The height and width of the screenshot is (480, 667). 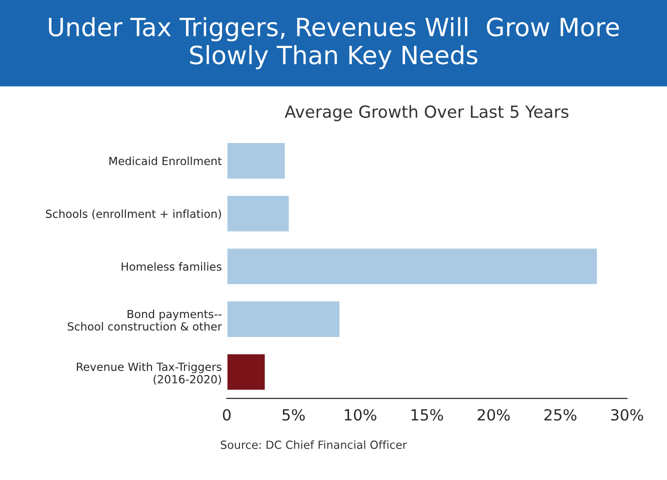 I want to click on x-tick-label: 20%, so click(x=494, y=415).